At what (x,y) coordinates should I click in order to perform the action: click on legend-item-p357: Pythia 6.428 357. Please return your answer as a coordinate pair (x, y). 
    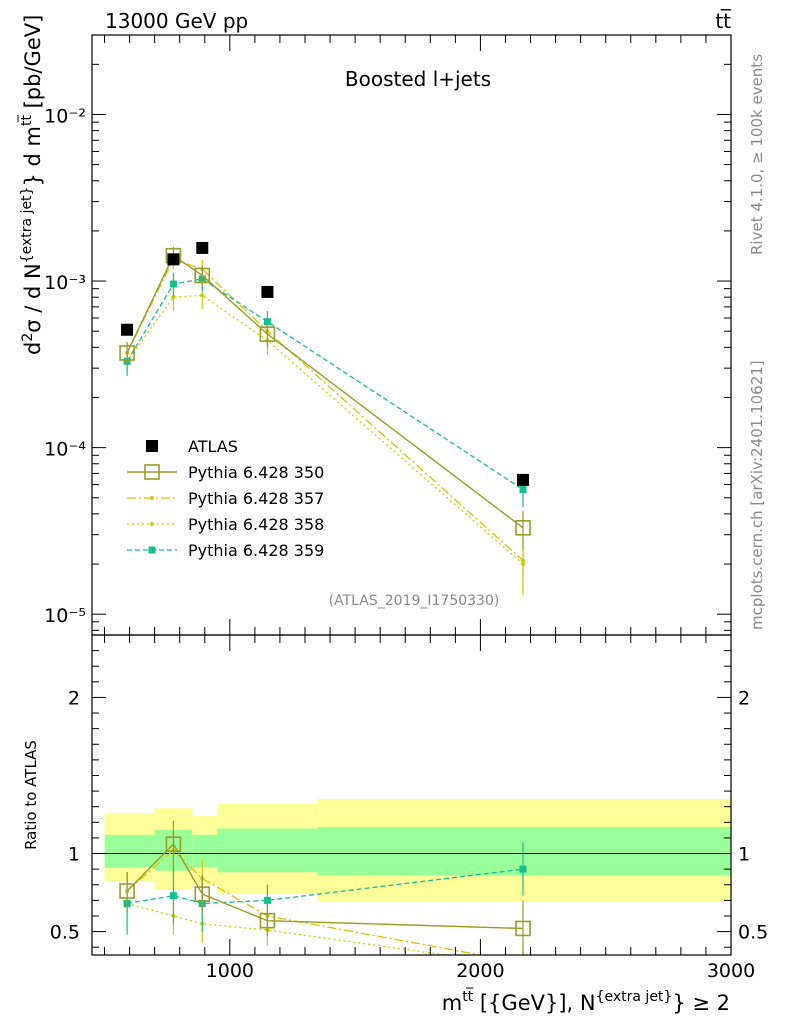
    Looking at the image, I should click on (225, 498).